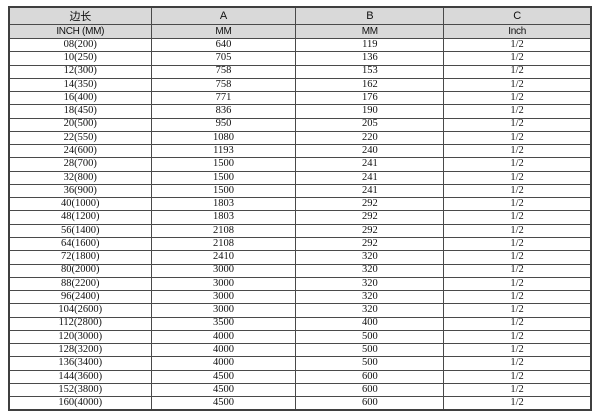 The height and width of the screenshot is (416, 600). Describe the element at coordinates (370, 98) in the screenshot. I see `table-cell: 176` at that location.